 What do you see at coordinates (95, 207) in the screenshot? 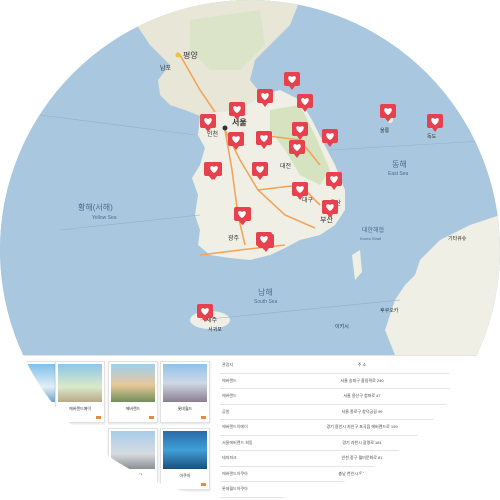
I see `sea-yellow-kr: 황해(서해)` at bounding box center [95, 207].